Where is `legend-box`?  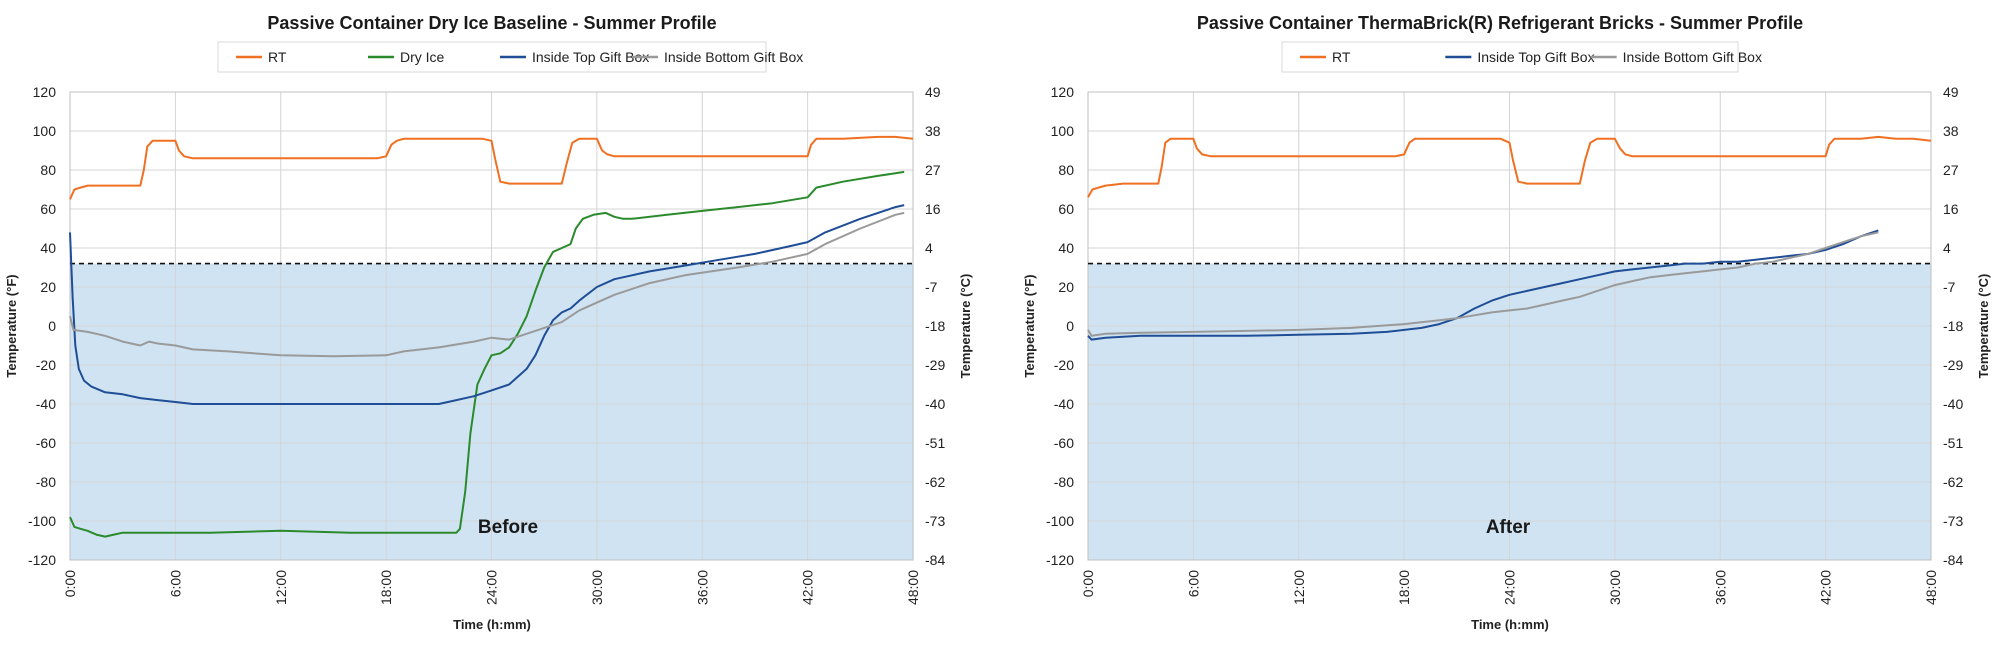
legend-box is located at coordinates (1510, 57).